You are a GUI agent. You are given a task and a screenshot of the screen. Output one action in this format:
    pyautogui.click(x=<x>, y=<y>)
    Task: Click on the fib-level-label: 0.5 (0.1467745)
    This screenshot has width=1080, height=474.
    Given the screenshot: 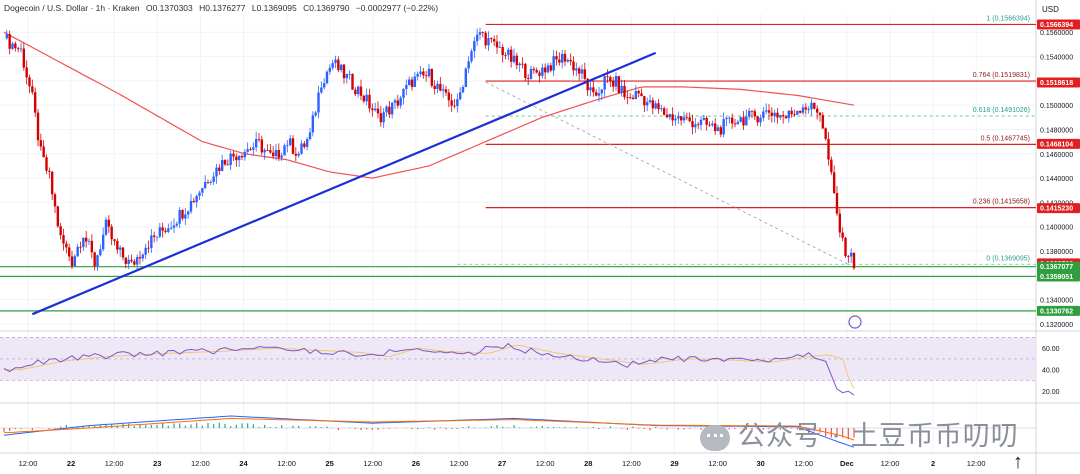 What is the action you would take?
    pyautogui.click(x=1005, y=138)
    